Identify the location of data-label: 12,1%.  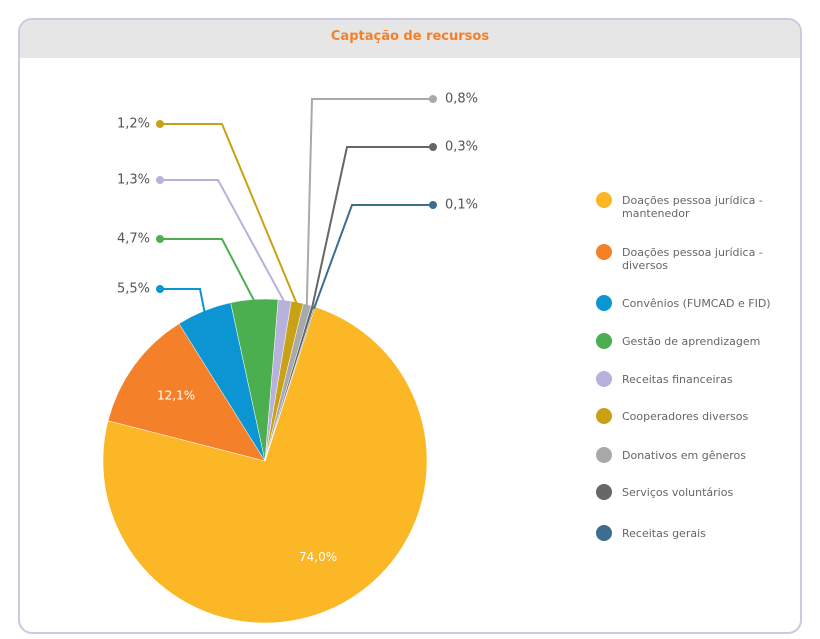
(176, 395).